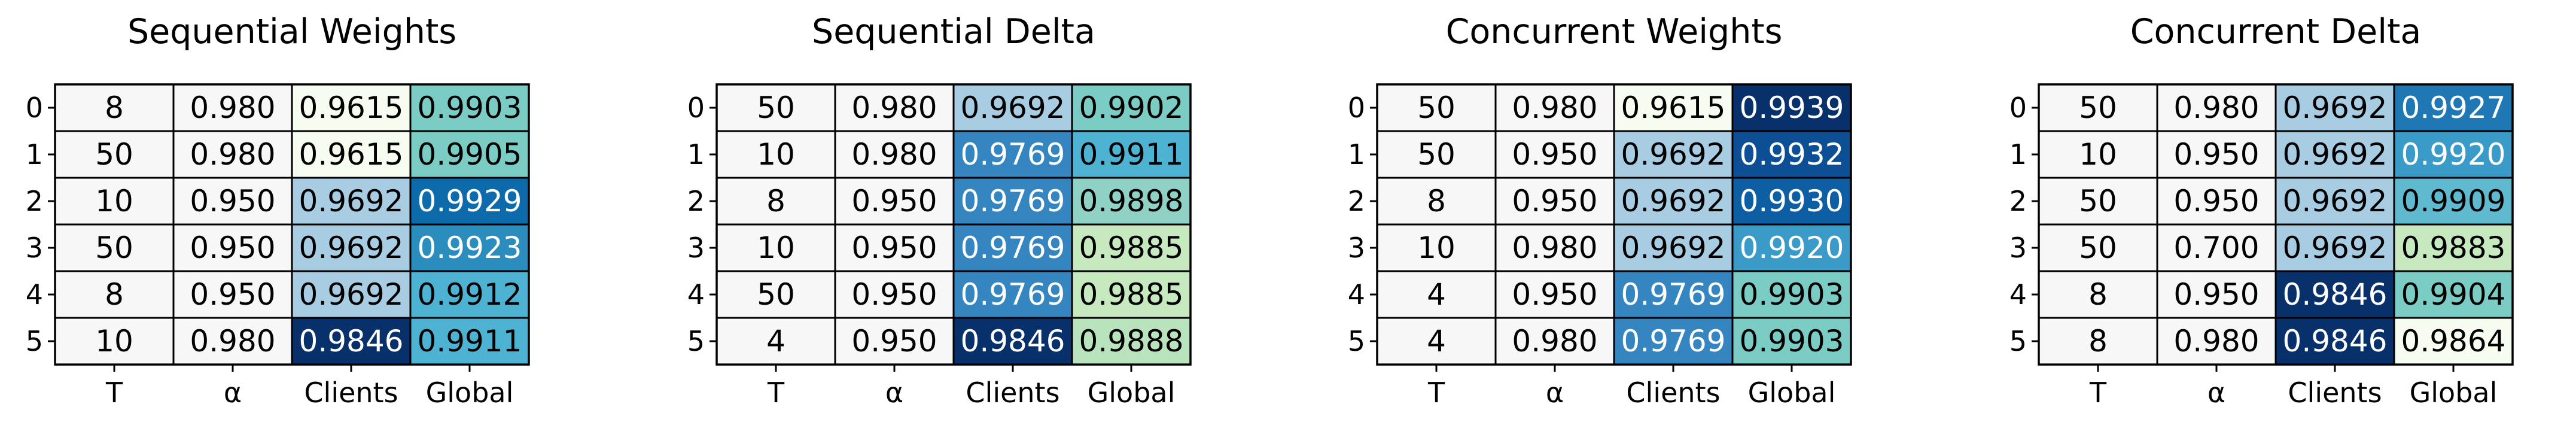 Image resolution: width=2576 pixels, height=425 pixels. What do you see at coordinates (953, 31) in the screenshot?
I see `panel-title: Sequential Delta` at bounding box center [953, 31].